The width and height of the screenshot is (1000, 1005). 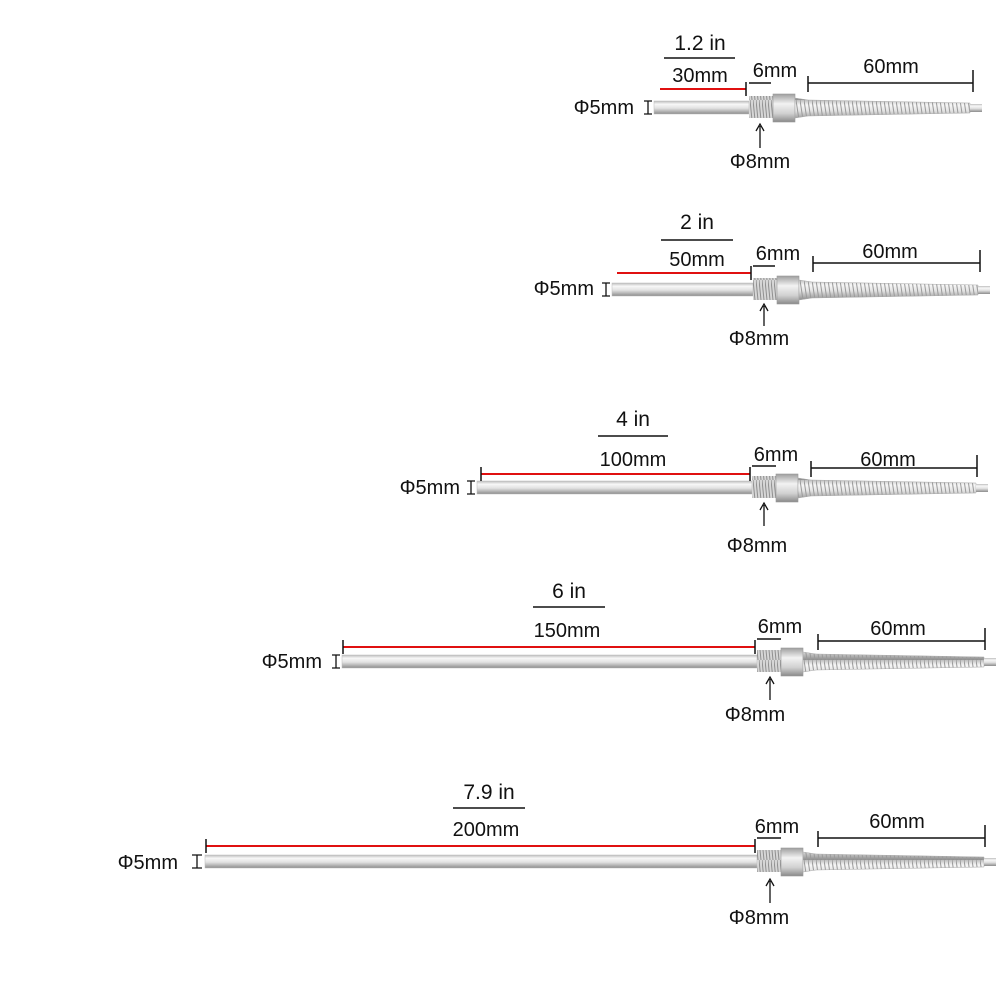 What do you see at coordinates (567, 631) in the screenshot?
I see `length-mm-label: 150mm` at bounding box center [567, 631].